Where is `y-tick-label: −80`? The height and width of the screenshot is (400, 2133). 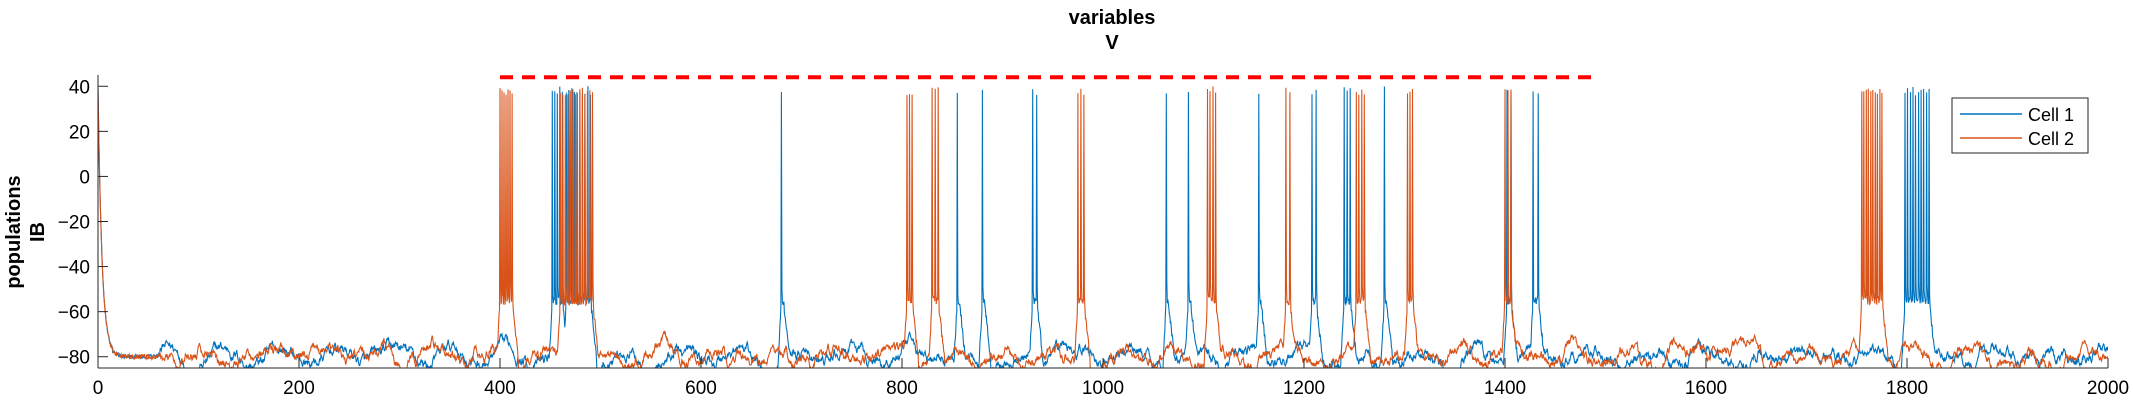 y-tick-label: −80 is located at coordinates (74, 358).